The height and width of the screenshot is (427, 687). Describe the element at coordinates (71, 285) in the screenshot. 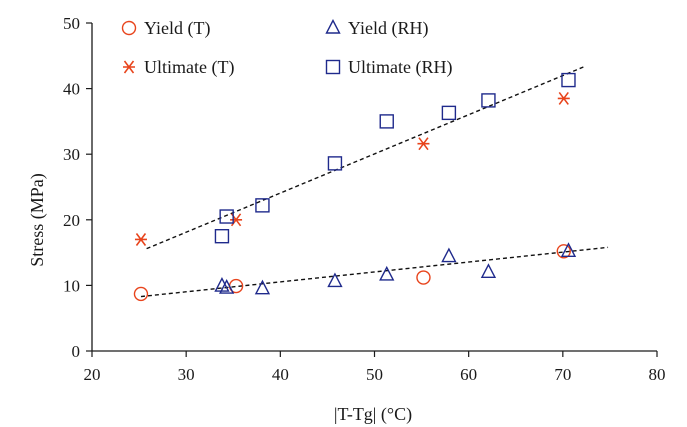

I see `y-tick-label: 10` at that location.